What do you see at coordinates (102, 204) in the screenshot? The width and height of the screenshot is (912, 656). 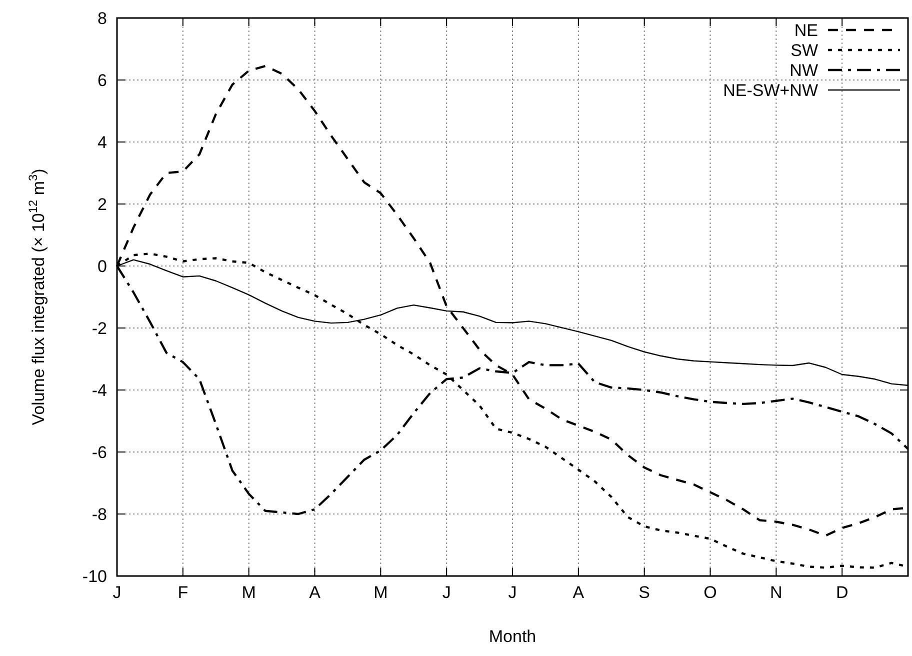 I see `y-tick-label: 2` at bounding box center [102, 204].